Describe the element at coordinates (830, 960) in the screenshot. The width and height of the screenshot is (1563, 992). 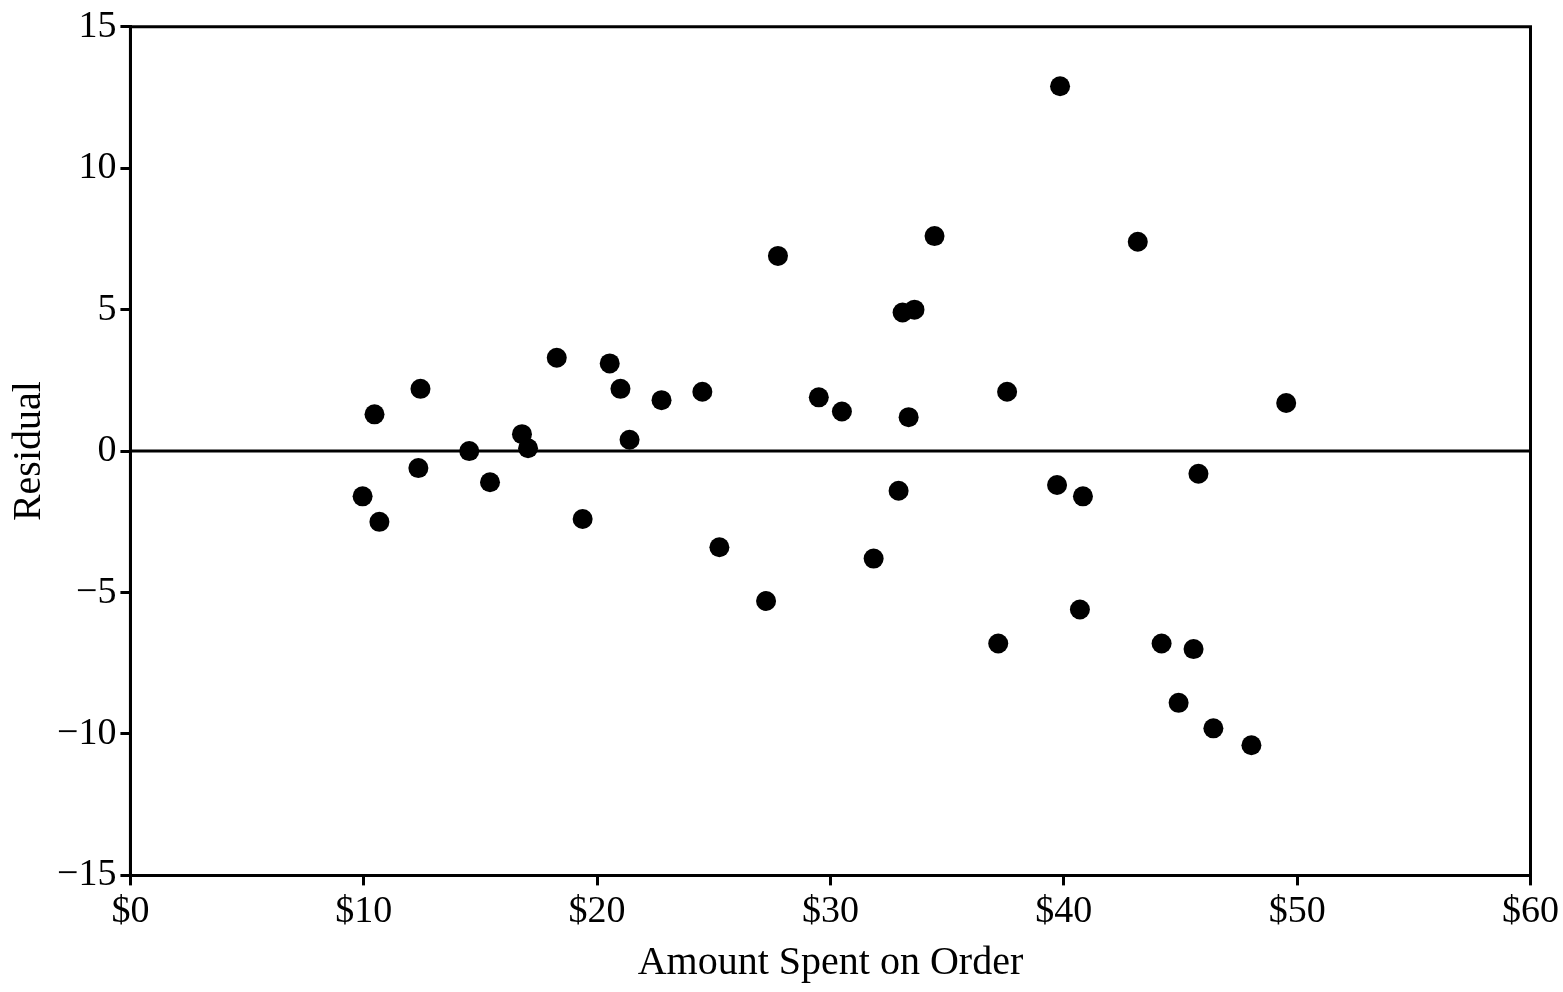
I see `x-axis-title: Amount Spent on Order` at that location.